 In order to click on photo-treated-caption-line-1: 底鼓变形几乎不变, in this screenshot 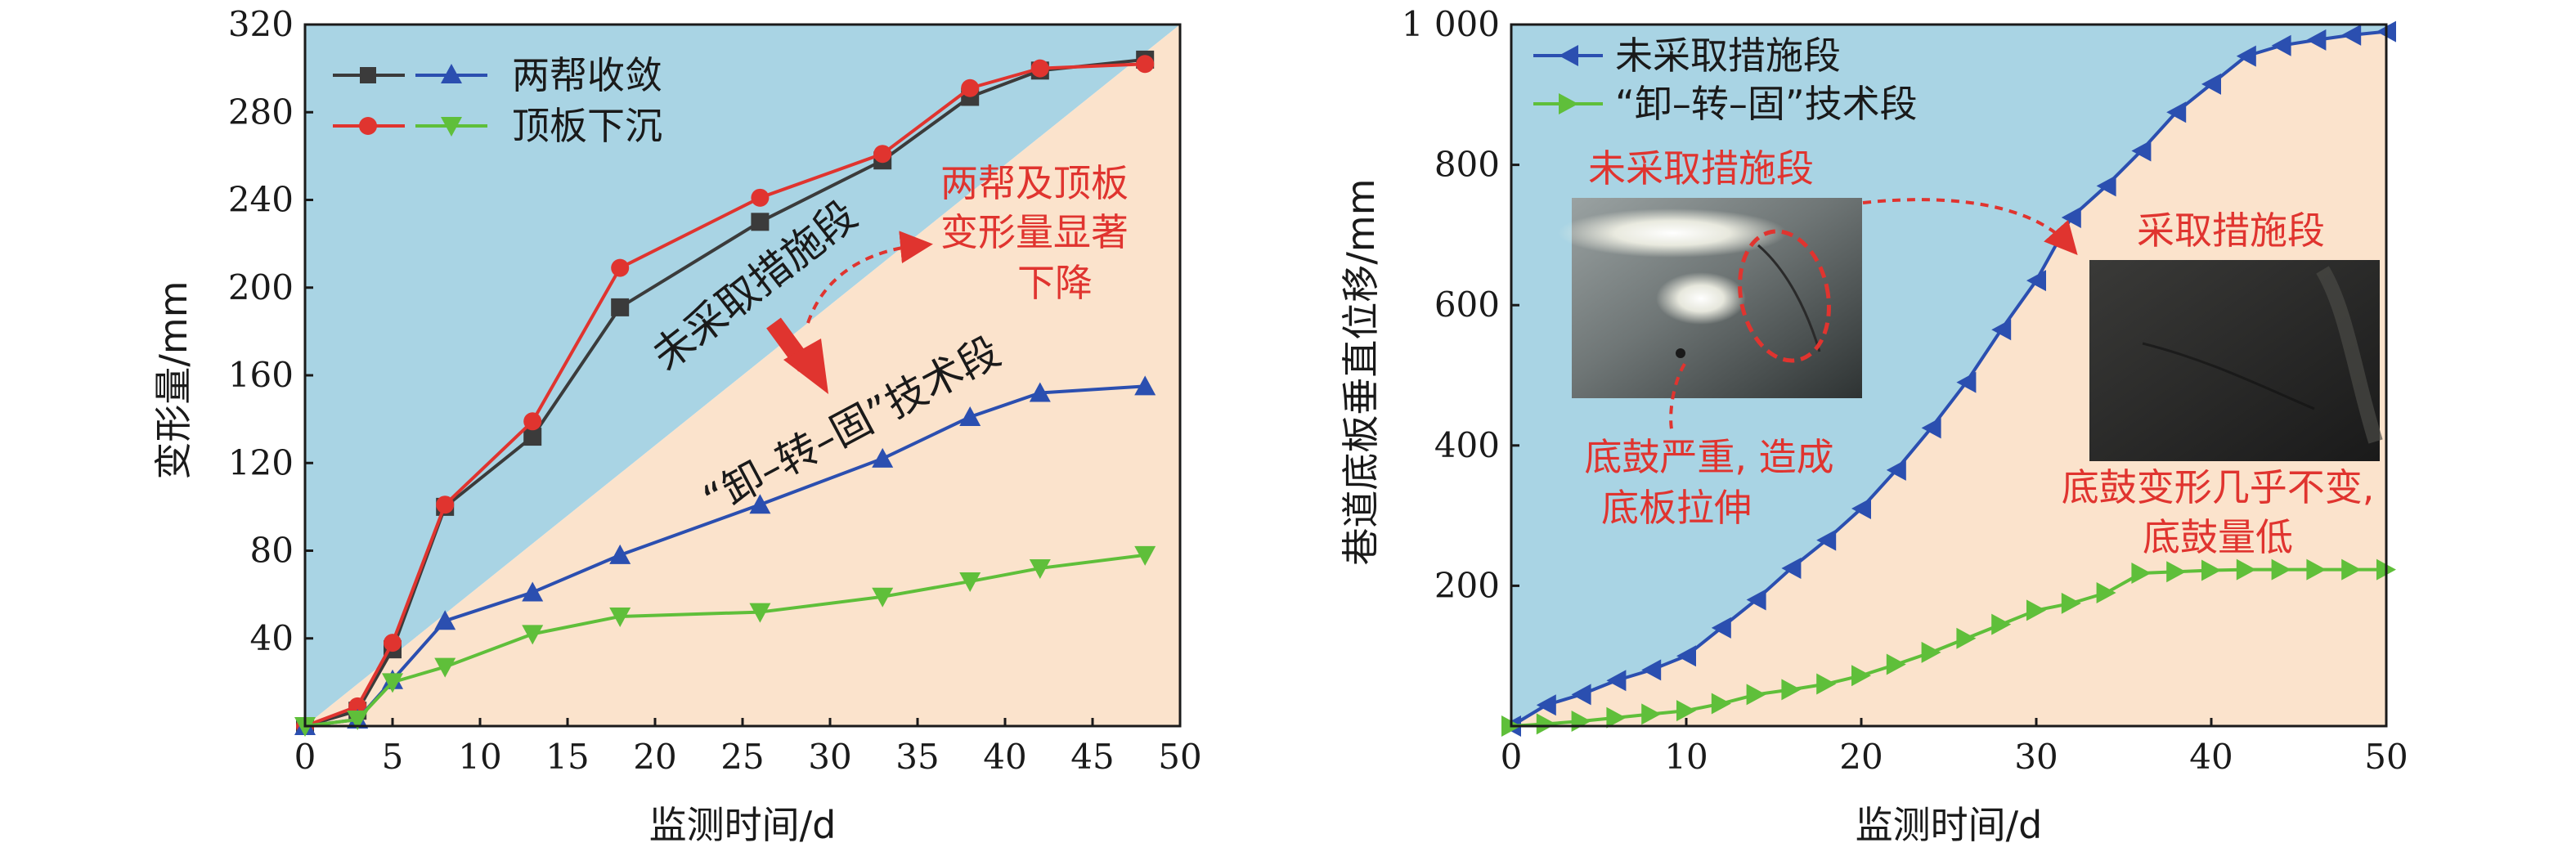, I will do `click(2218, 487)`.